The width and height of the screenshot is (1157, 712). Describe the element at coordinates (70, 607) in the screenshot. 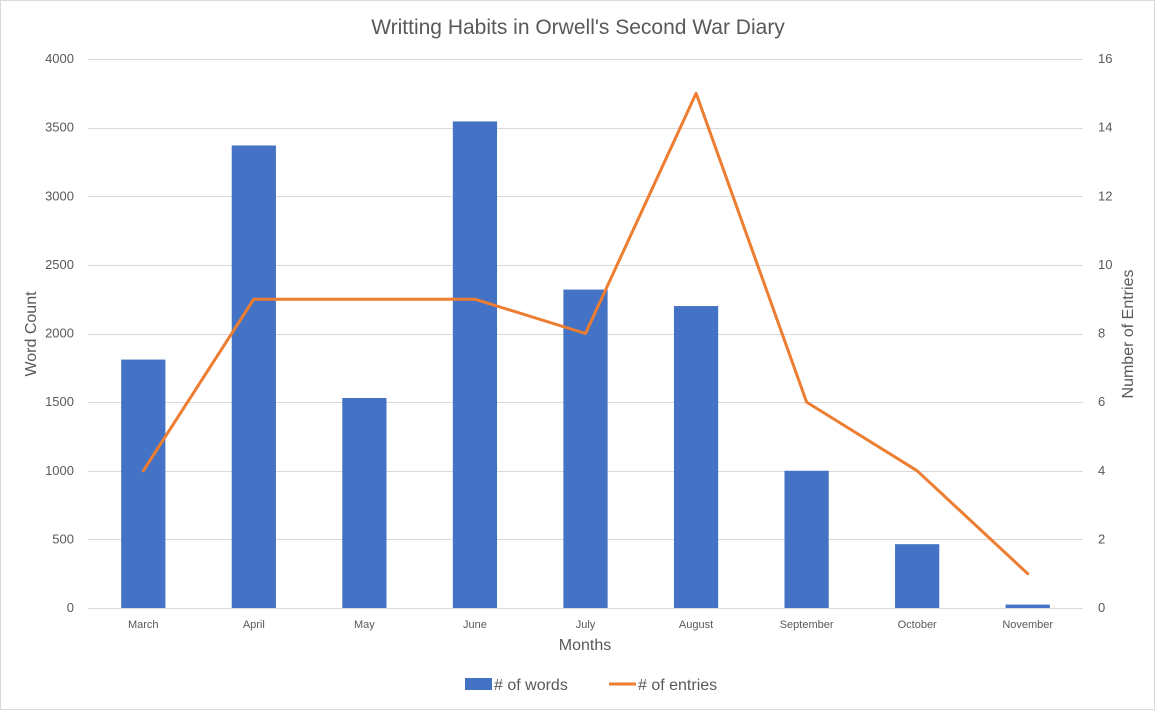

I see `y-tick-label: 0` at that location.